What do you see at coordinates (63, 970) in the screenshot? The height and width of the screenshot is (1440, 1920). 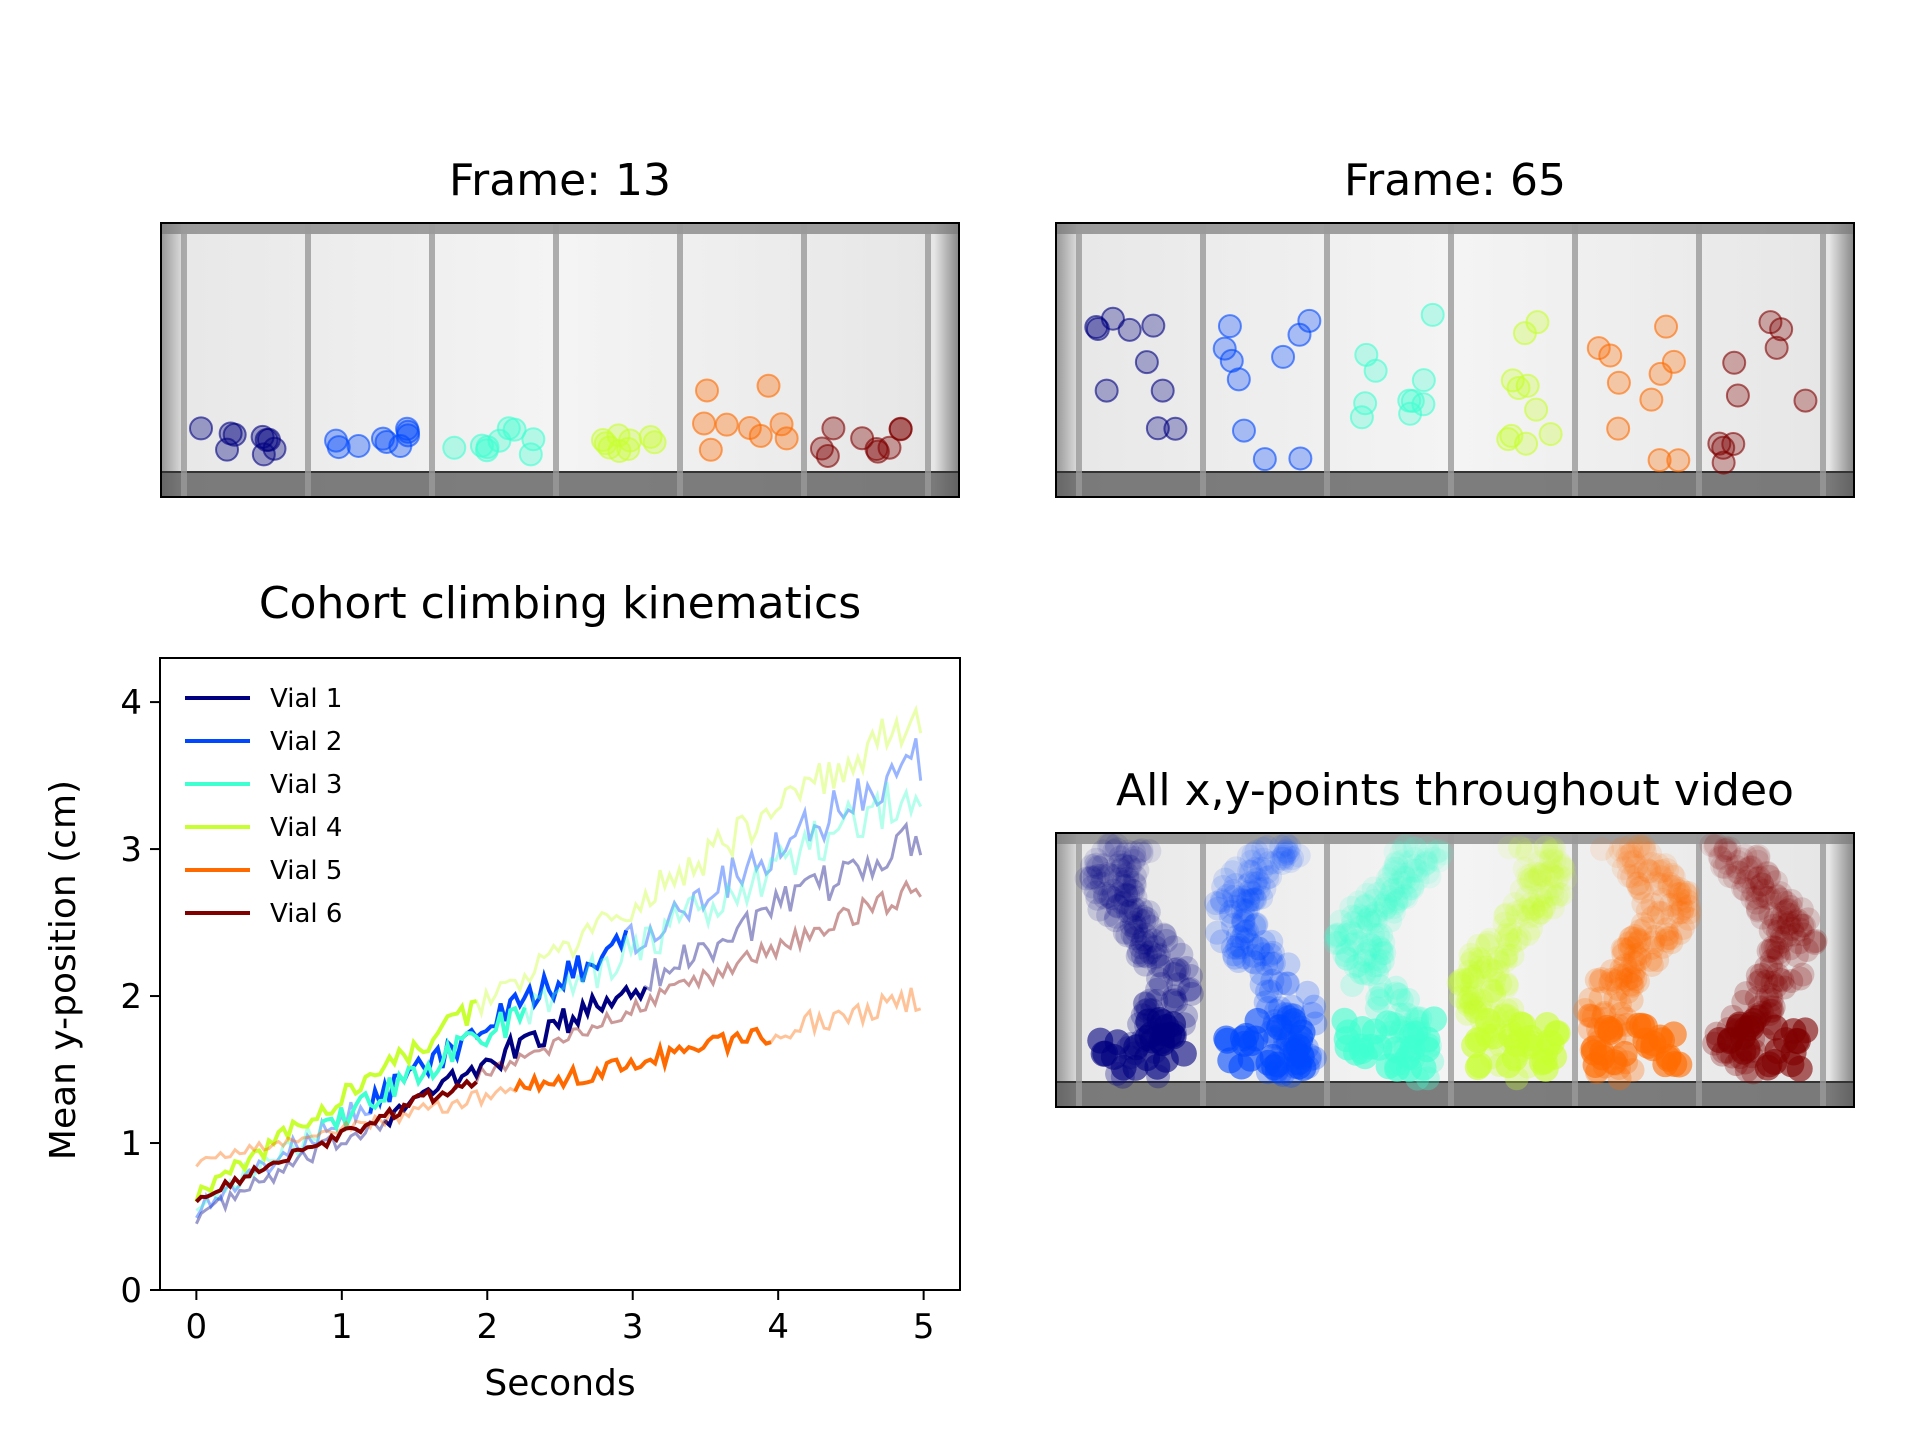 I see `y-axis-label: Mean y-position (cm)` at bounding box center [63, 970].